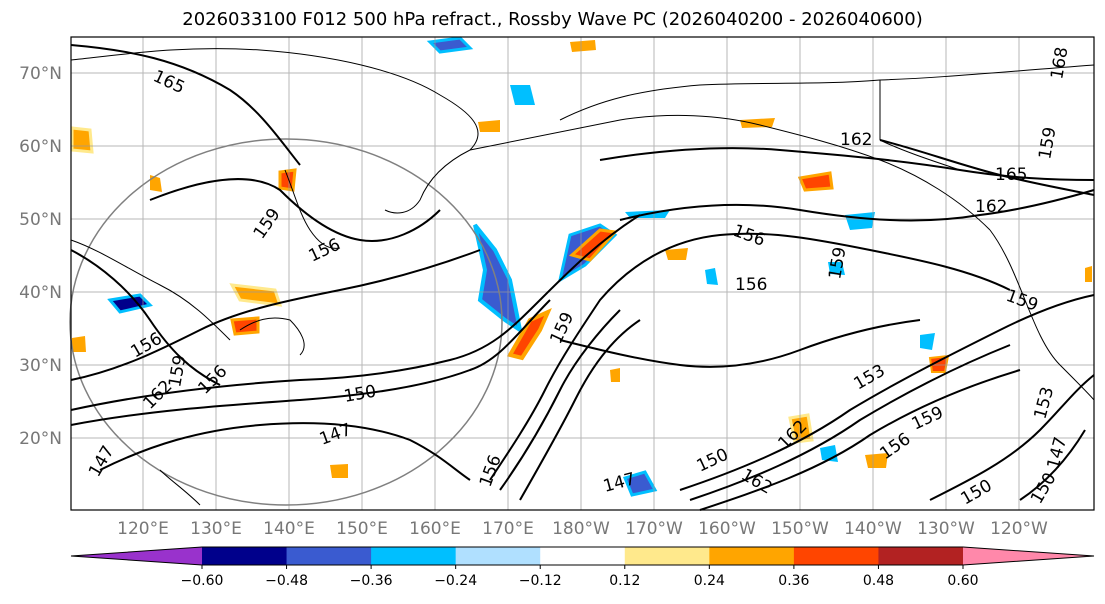 The width and height of the screenshot is (1105, 604). What do you see at coordinates (793, 581) in the screenshot?
I see `colorbar-tick-label: 0.36` at bounding box center [793, 581].